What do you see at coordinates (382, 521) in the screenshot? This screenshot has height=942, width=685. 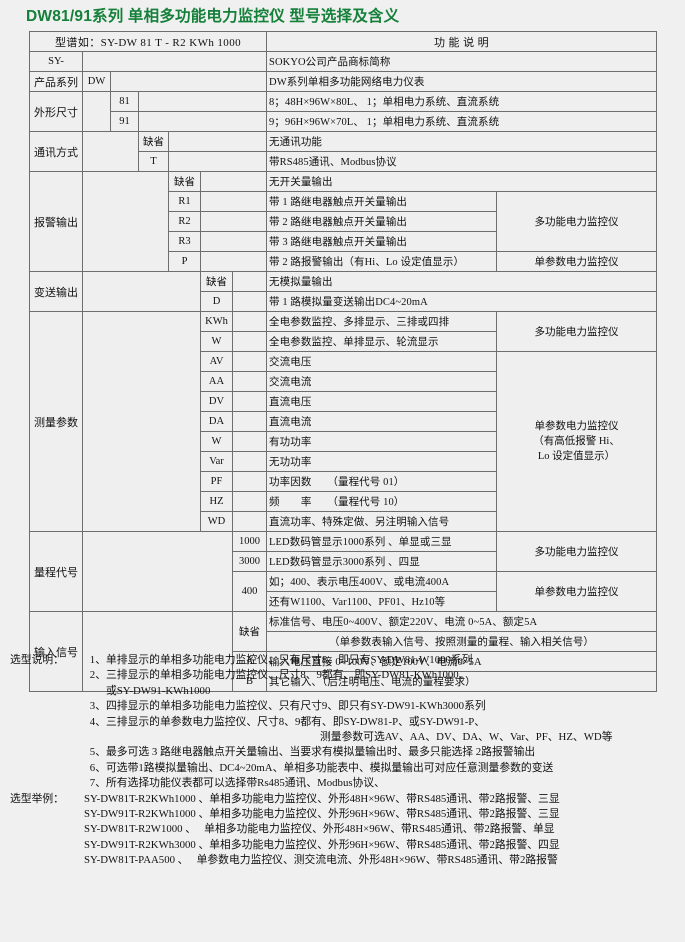 I see `desc-cell: 直流功率、特殊定做、另注明输入信号` at bounding box center [382, 521].